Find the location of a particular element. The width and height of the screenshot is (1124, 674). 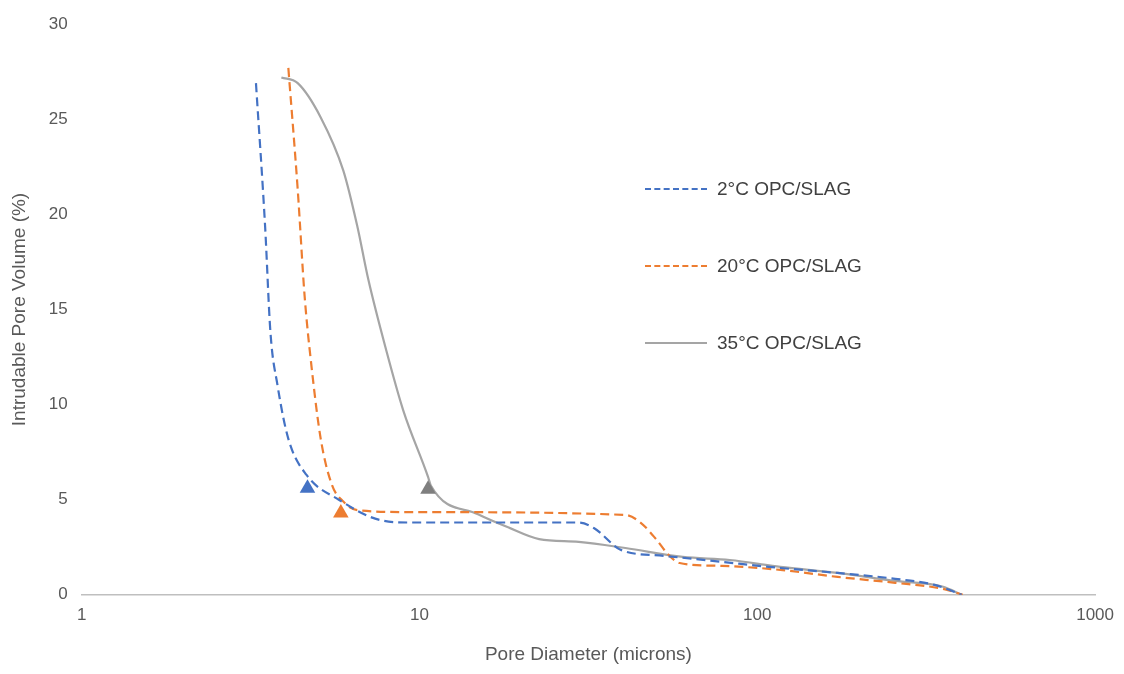

x-tick-label: 1000 is located at coordinates (1095, 614).